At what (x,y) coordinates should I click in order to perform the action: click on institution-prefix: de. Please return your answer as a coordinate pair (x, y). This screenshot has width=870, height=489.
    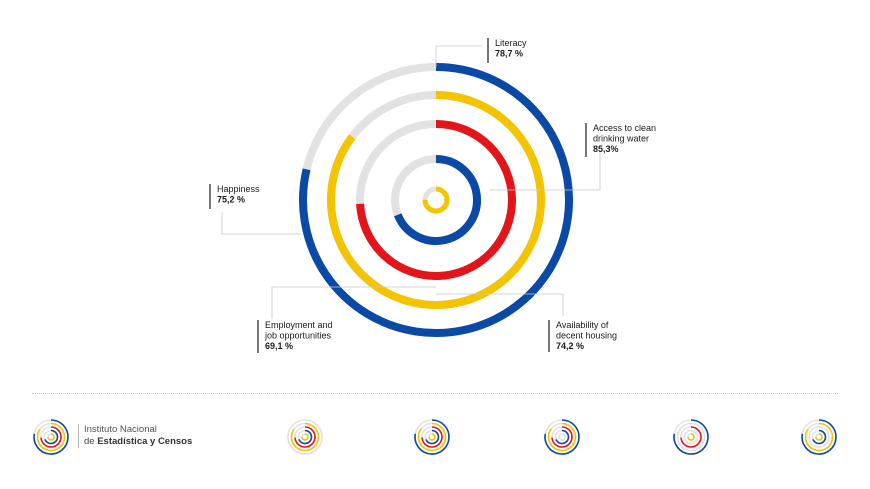
    Looking at the image, I should click on (91, 441).